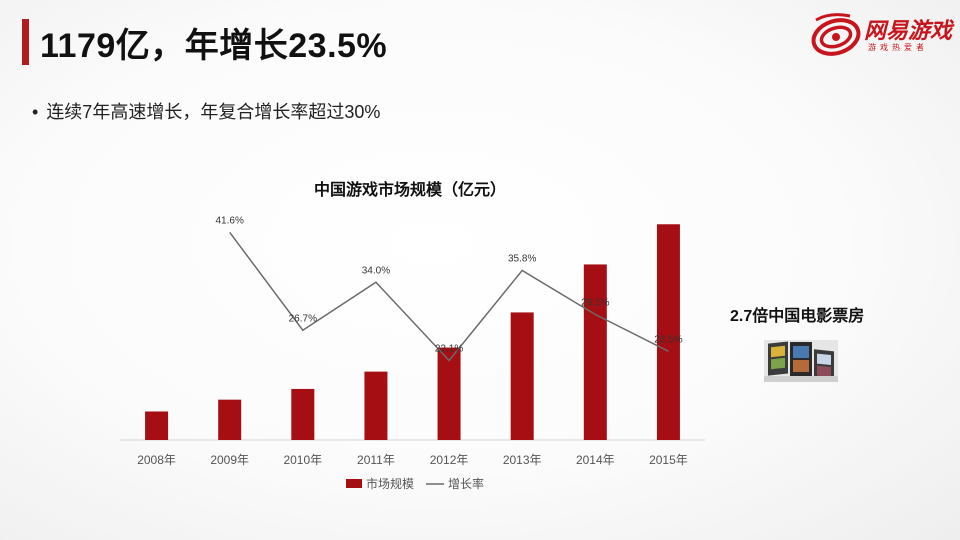 This screenshot has height=540, width=960. I want to click on x-tick-label-5: 2013年, so click(522, 460).